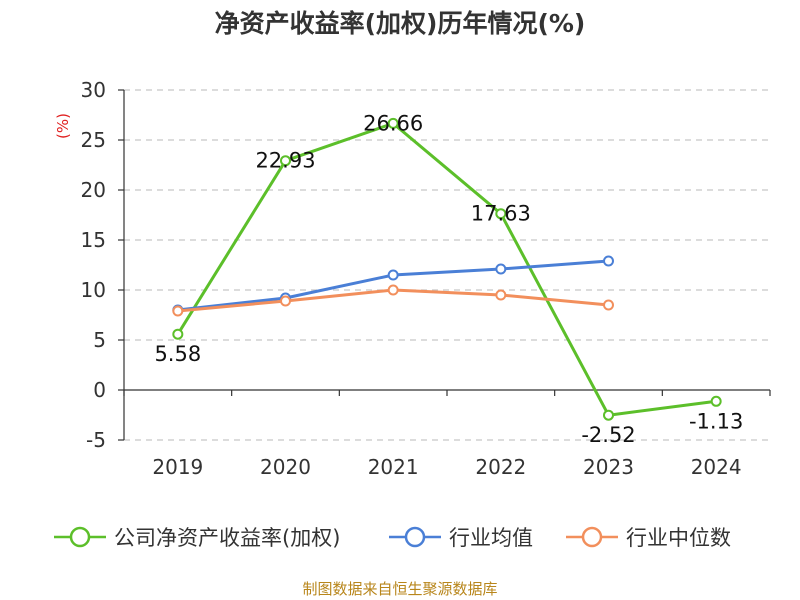 The height and width of the screenshot is (600, 800). Describe the element at coordinates (99, 340) in the screenshot. I see `y-tick-label: 5` at that location.